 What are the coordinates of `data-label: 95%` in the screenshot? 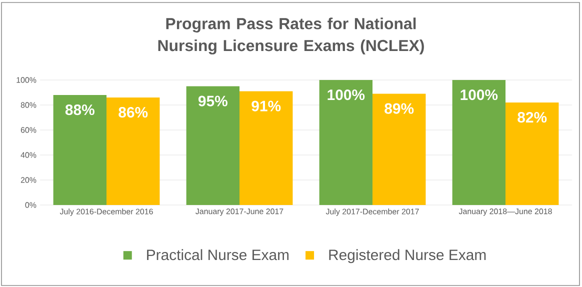 It's located at (213, 101).